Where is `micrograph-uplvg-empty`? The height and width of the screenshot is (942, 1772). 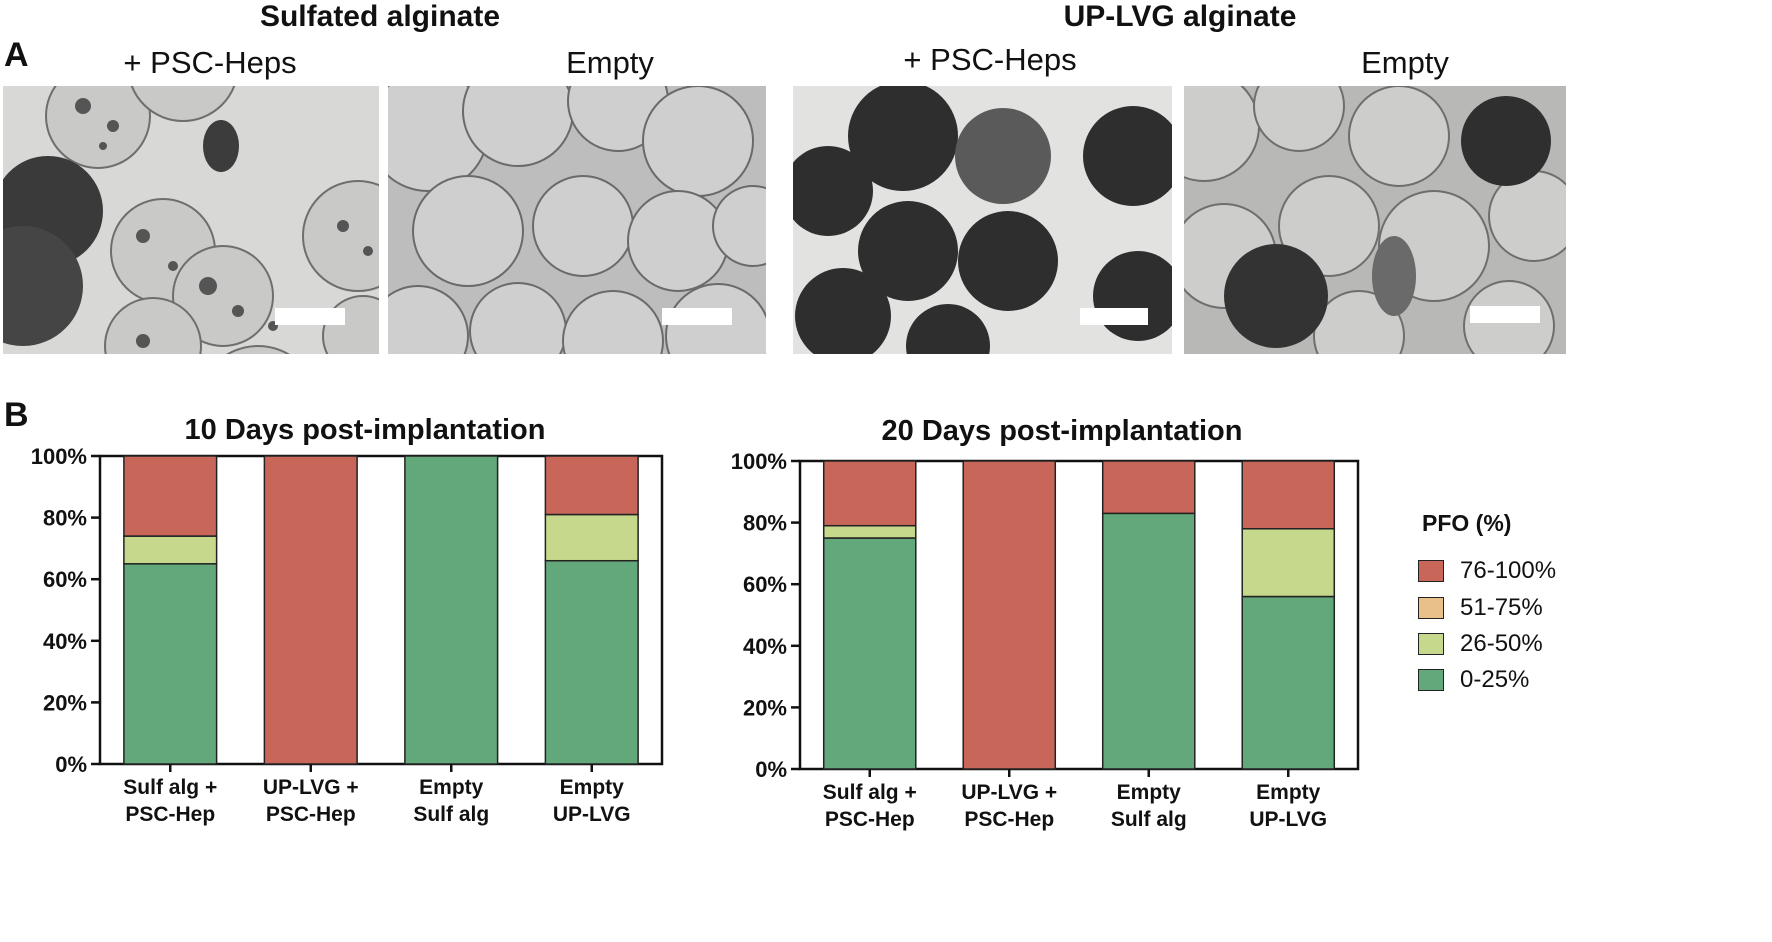 micrograph-uplvg-empty is located at coordinates (1375, 220).